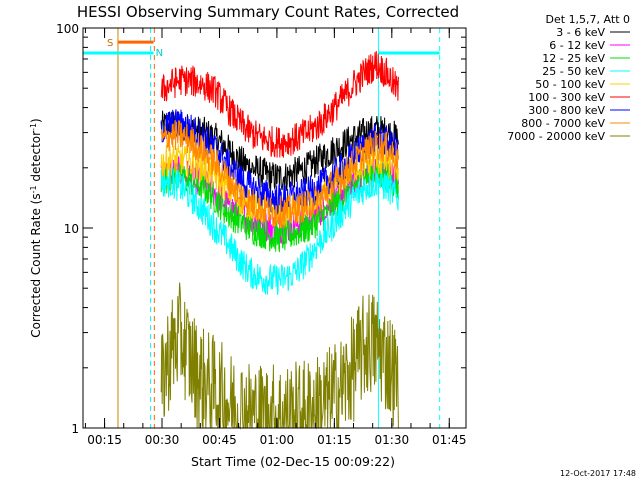 The height and width of the screenshot is (480, 640). What do you see at coordinates (75, 429) in the screenshot?
I see `y-tick-label: 1` at bounding box center [75, 429].